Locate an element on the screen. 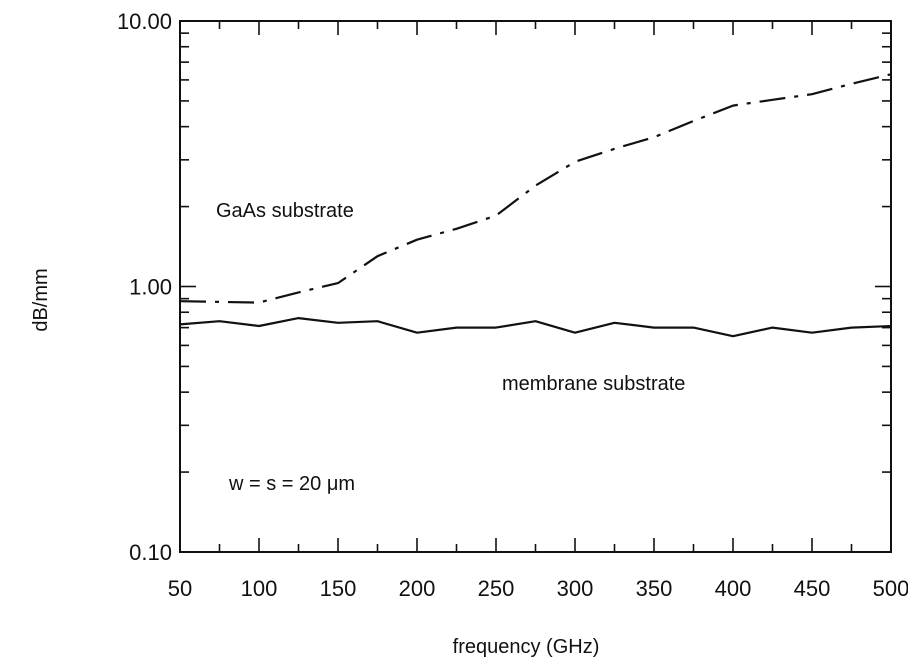  y-tick-label: 0.10 is located at coordinates (150, 552).